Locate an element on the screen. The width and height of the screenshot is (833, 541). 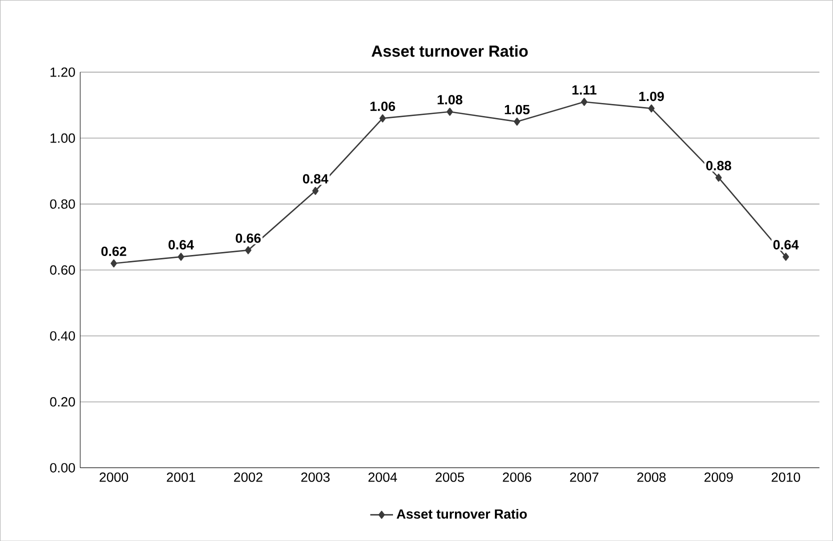
chart-title: Asset turnover Ratio is located at coordinates (450, 50).